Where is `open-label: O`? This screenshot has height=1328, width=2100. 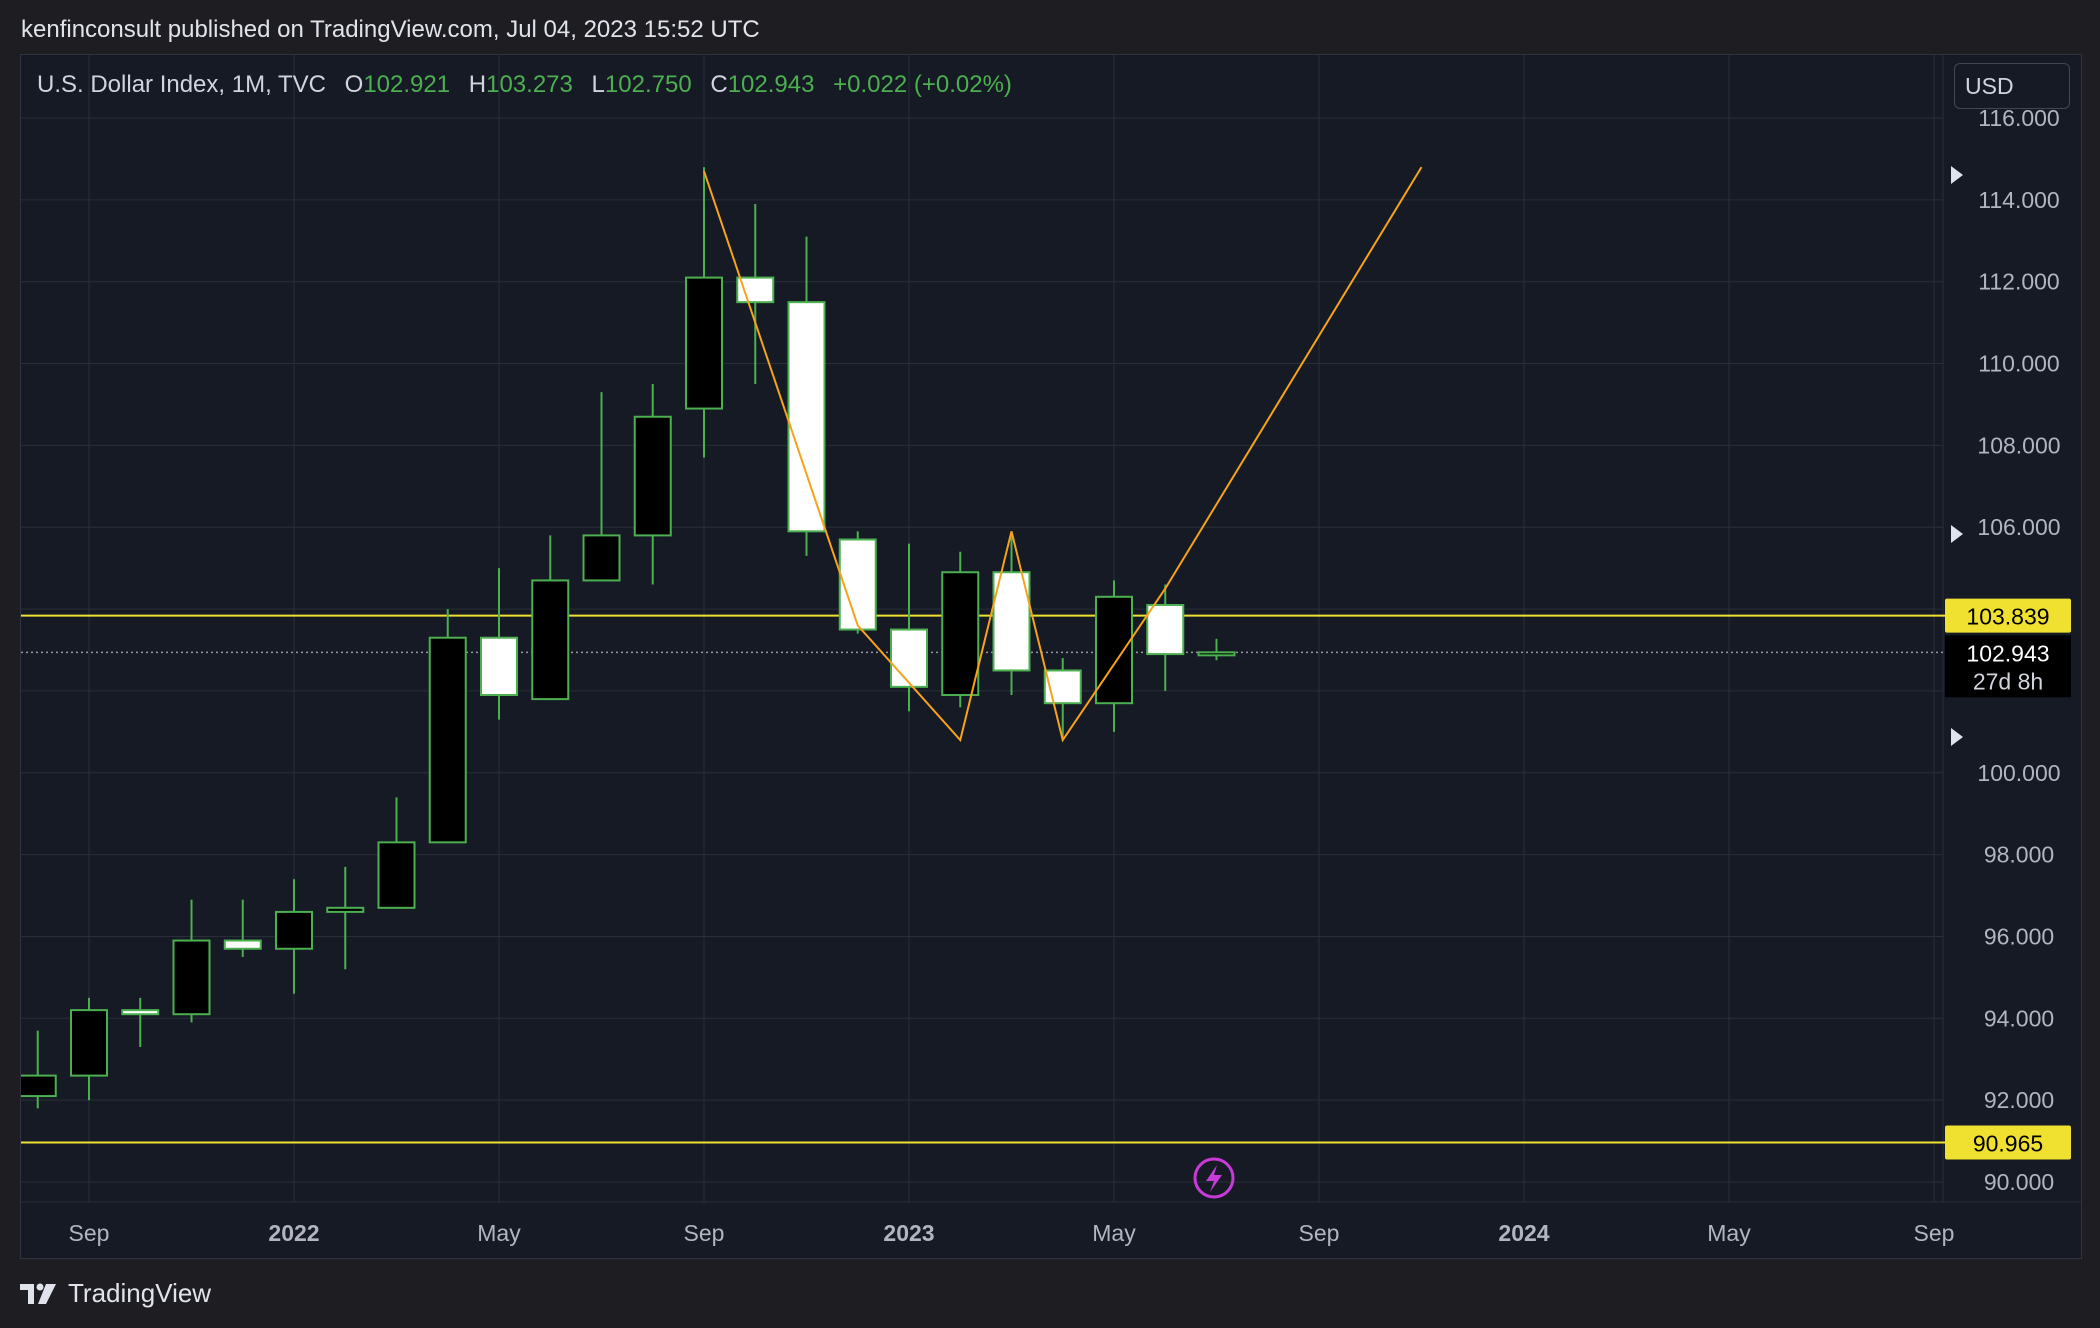 open-label: O is located at coordinates (354, 84).